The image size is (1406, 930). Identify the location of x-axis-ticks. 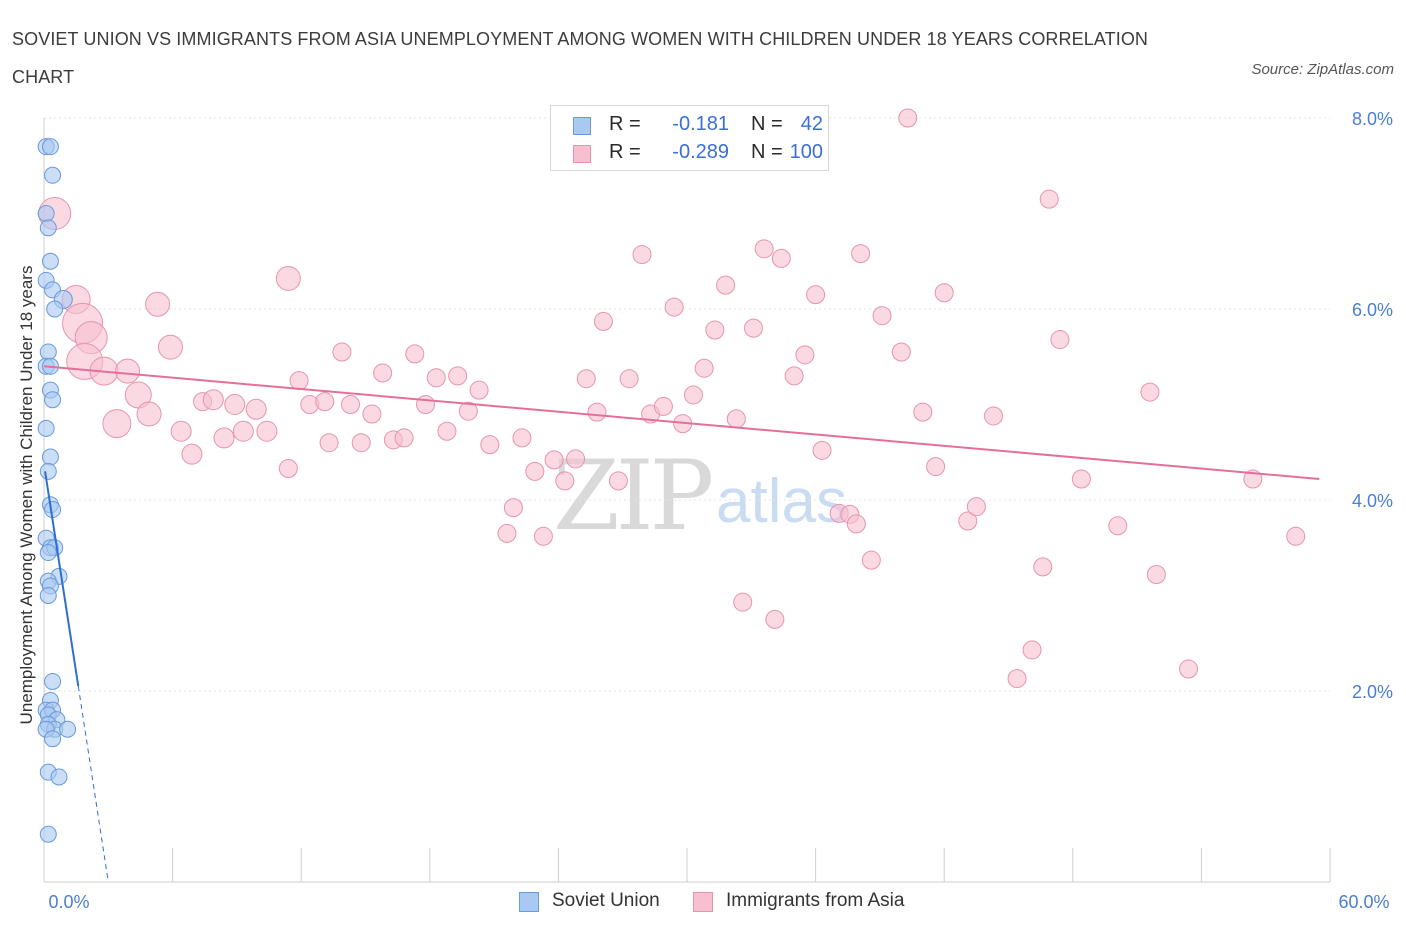
(687, 865).